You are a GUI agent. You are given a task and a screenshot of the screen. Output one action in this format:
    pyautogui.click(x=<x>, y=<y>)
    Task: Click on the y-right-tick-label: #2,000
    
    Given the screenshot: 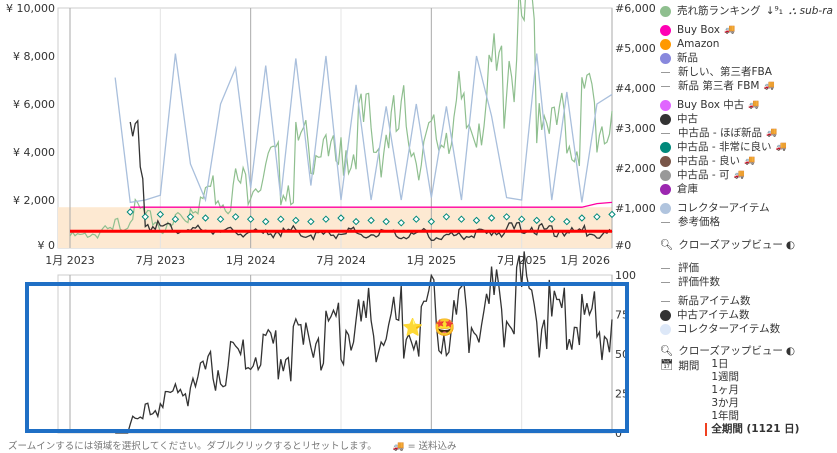 What is the action you would take?
    pyautogui.click(x=635, y=168)
    